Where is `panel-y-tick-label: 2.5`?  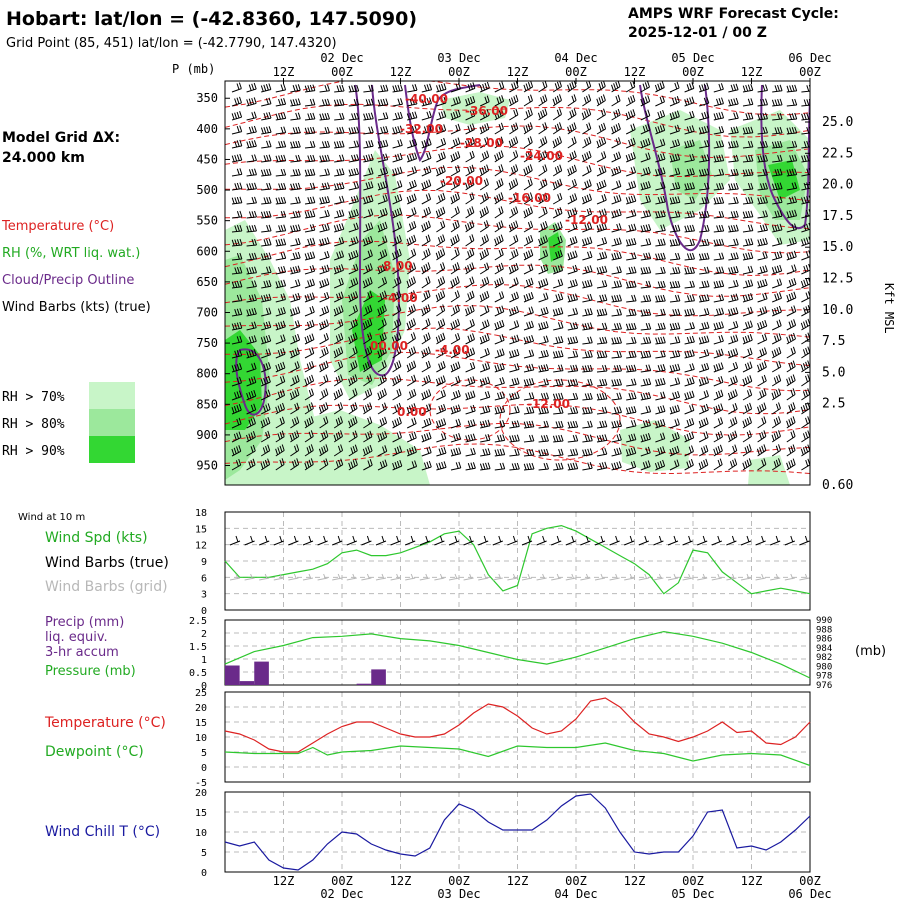
panel-y-tick-label: 2.5 is located at coordinates (198, 621).